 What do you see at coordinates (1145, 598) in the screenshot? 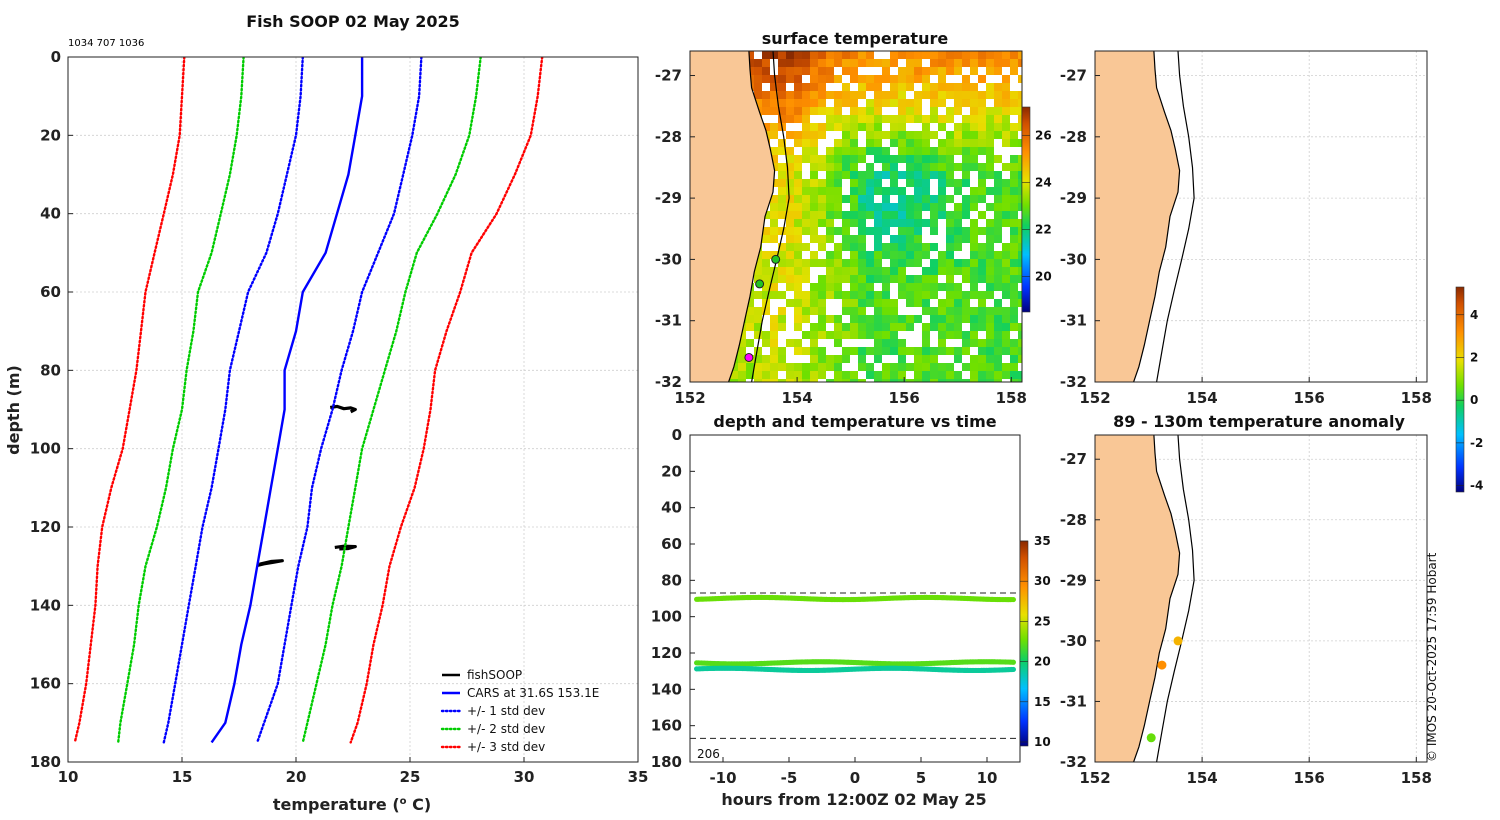
I see `anomaly-field` at bounding box center [1145, 598].